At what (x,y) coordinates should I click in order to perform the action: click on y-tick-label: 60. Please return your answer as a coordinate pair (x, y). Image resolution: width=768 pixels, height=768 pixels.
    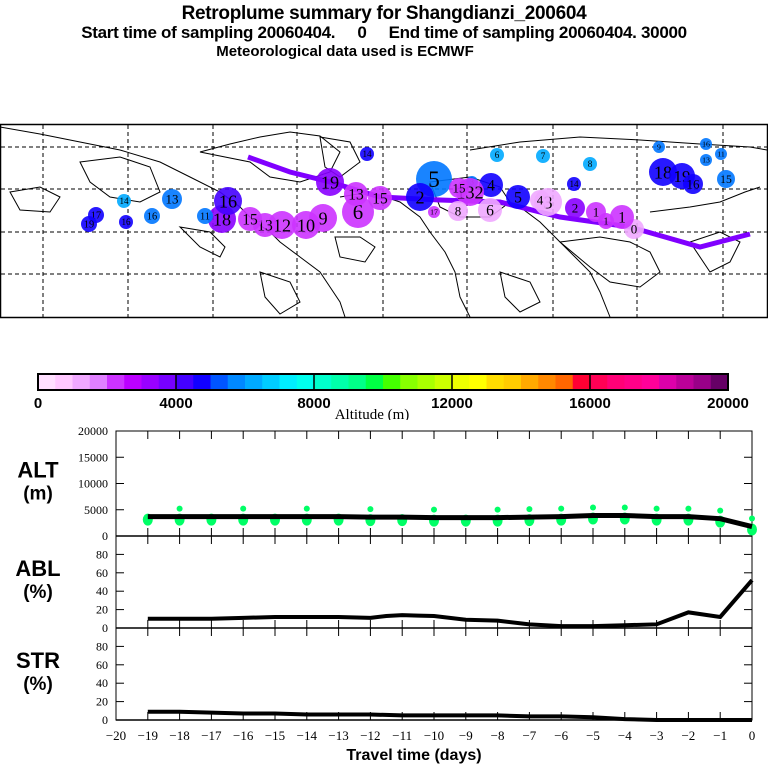
    Looking at the image, I should click on (102, 573).